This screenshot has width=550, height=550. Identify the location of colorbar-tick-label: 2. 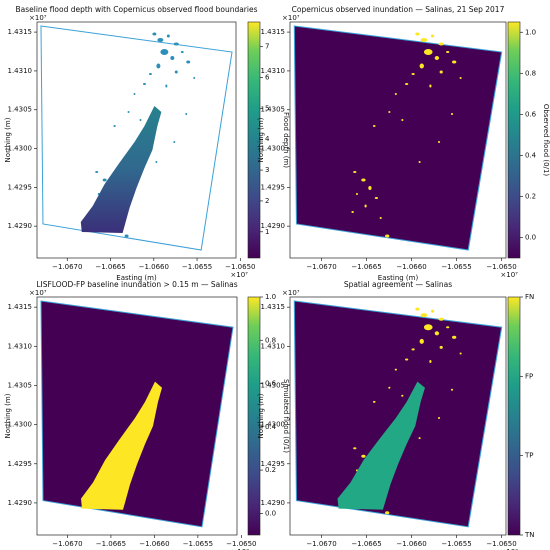
(267, 201).